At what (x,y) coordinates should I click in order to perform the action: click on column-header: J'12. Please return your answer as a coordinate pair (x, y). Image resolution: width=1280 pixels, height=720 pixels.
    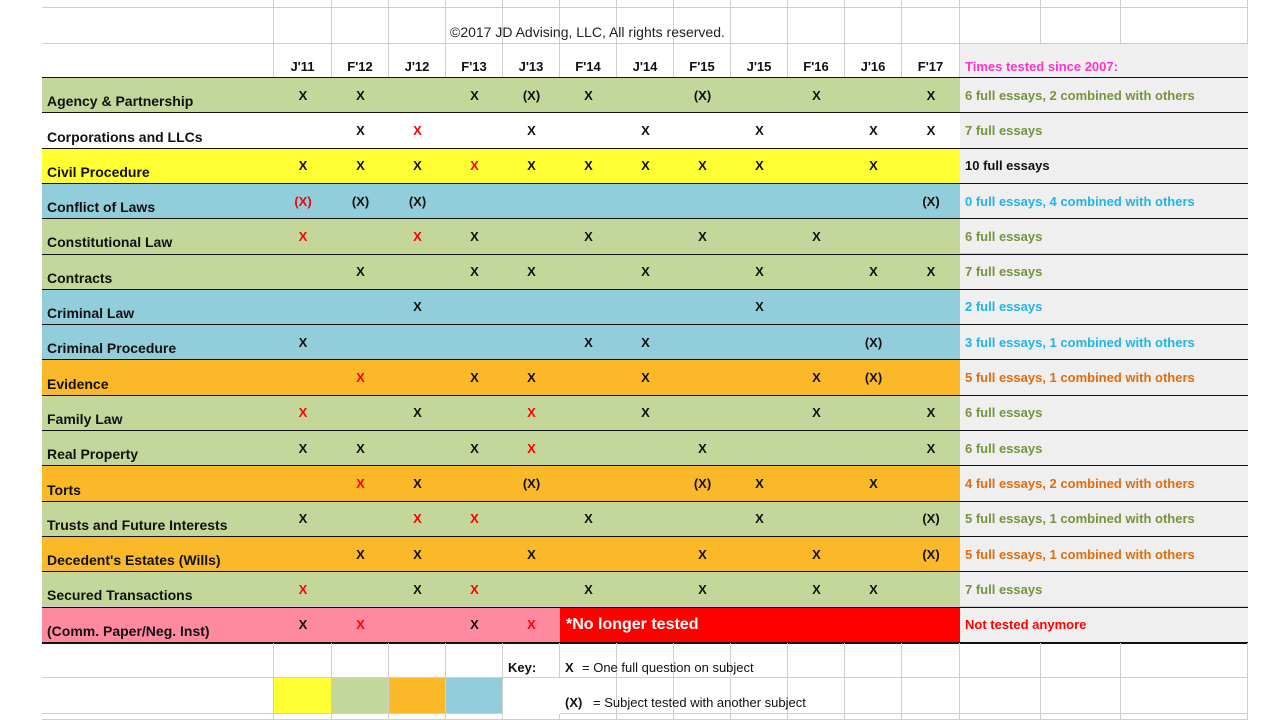
    Looking at the image, I should click on (417, 61).